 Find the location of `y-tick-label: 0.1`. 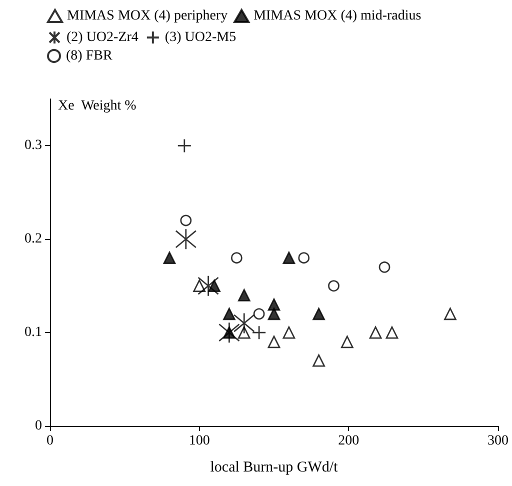

y-tick-label: 0.1 is located at coordinates (33, 332).